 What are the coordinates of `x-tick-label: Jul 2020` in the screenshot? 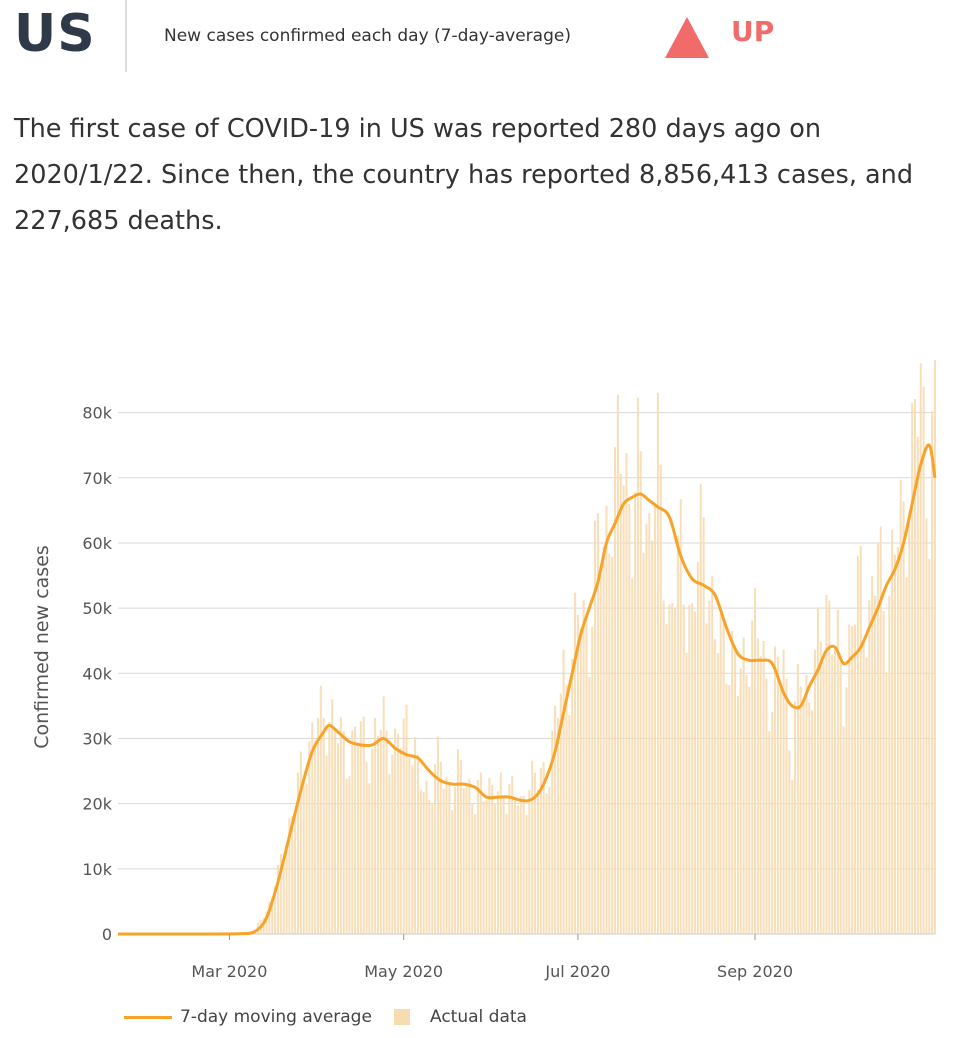 It's located at (577, 971).